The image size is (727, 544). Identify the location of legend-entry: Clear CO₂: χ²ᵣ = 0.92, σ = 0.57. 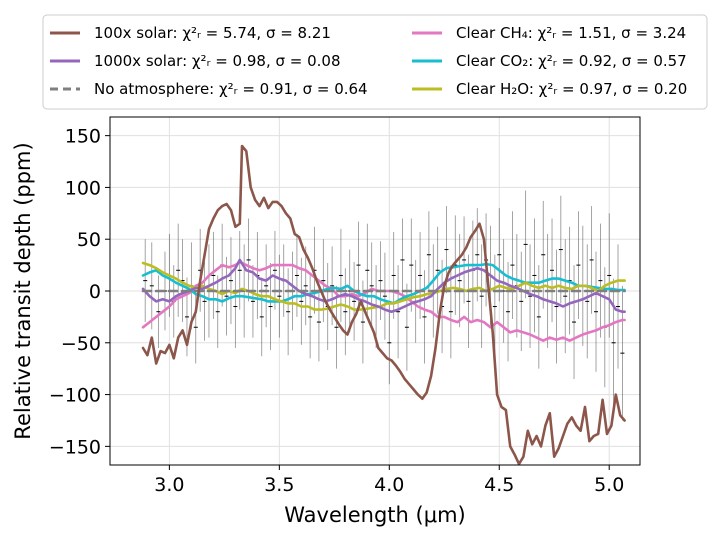
(549, 61).